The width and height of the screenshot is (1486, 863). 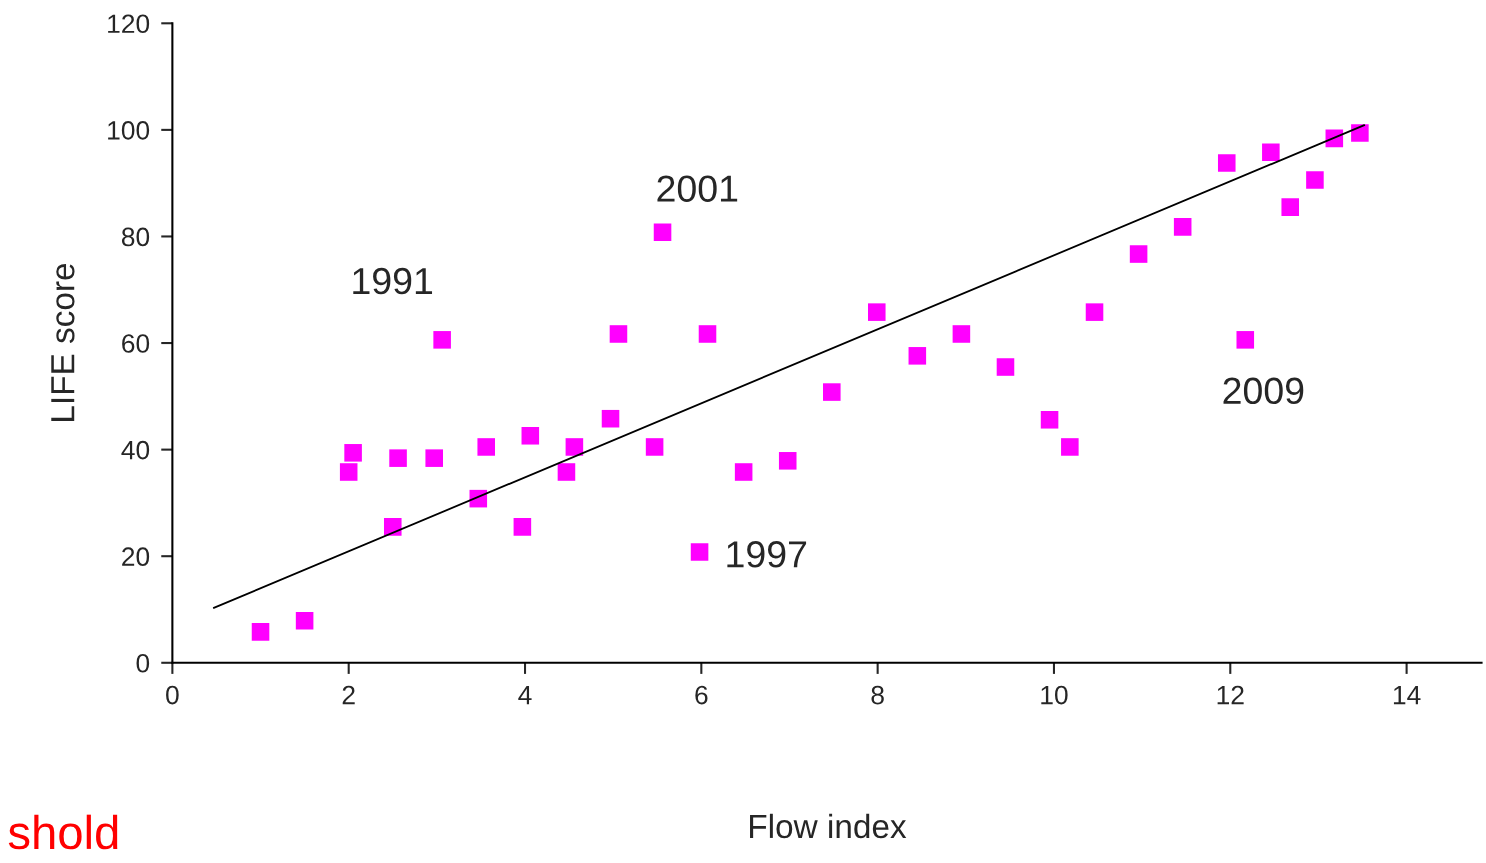 What do you see at coordinates (525, 695) in the screenshot?
I see `x-tick-label: 4` at bounding box center [525, 695].